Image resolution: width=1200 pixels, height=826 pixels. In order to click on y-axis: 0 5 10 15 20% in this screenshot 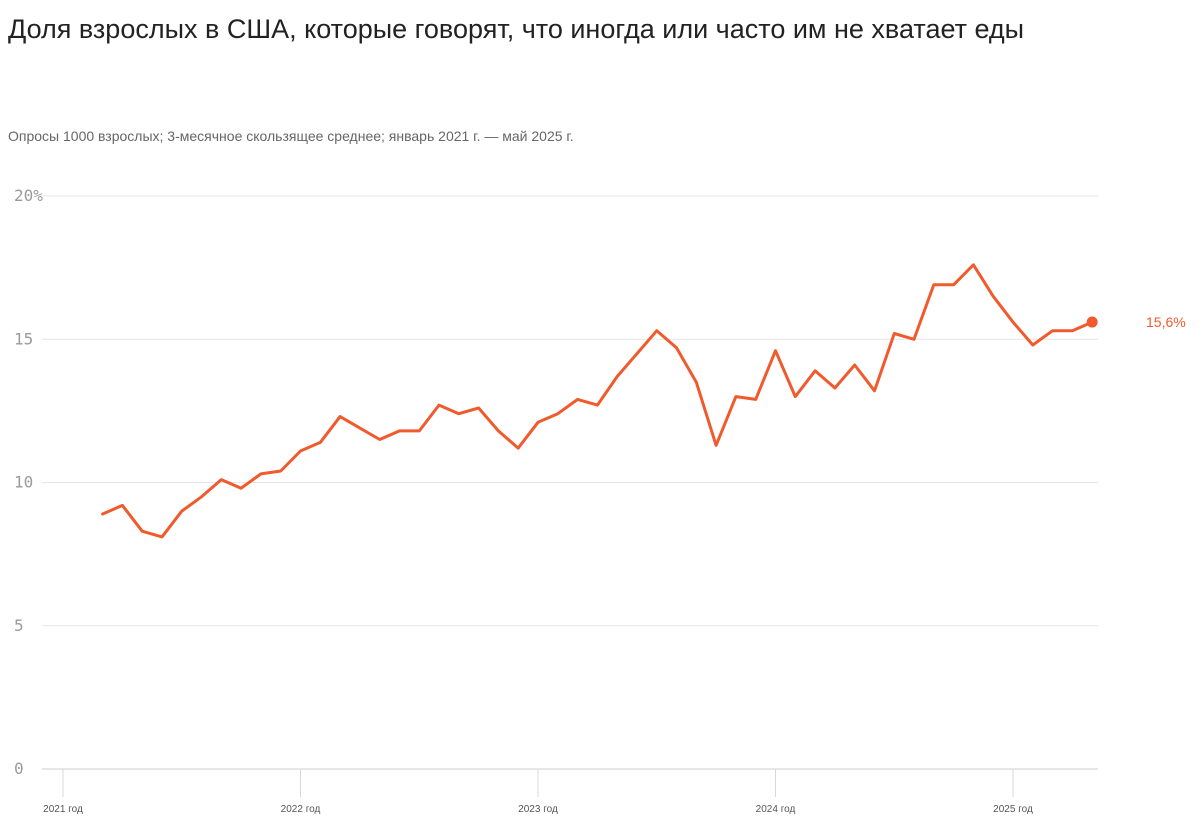, I will do `click(28, 482)`.